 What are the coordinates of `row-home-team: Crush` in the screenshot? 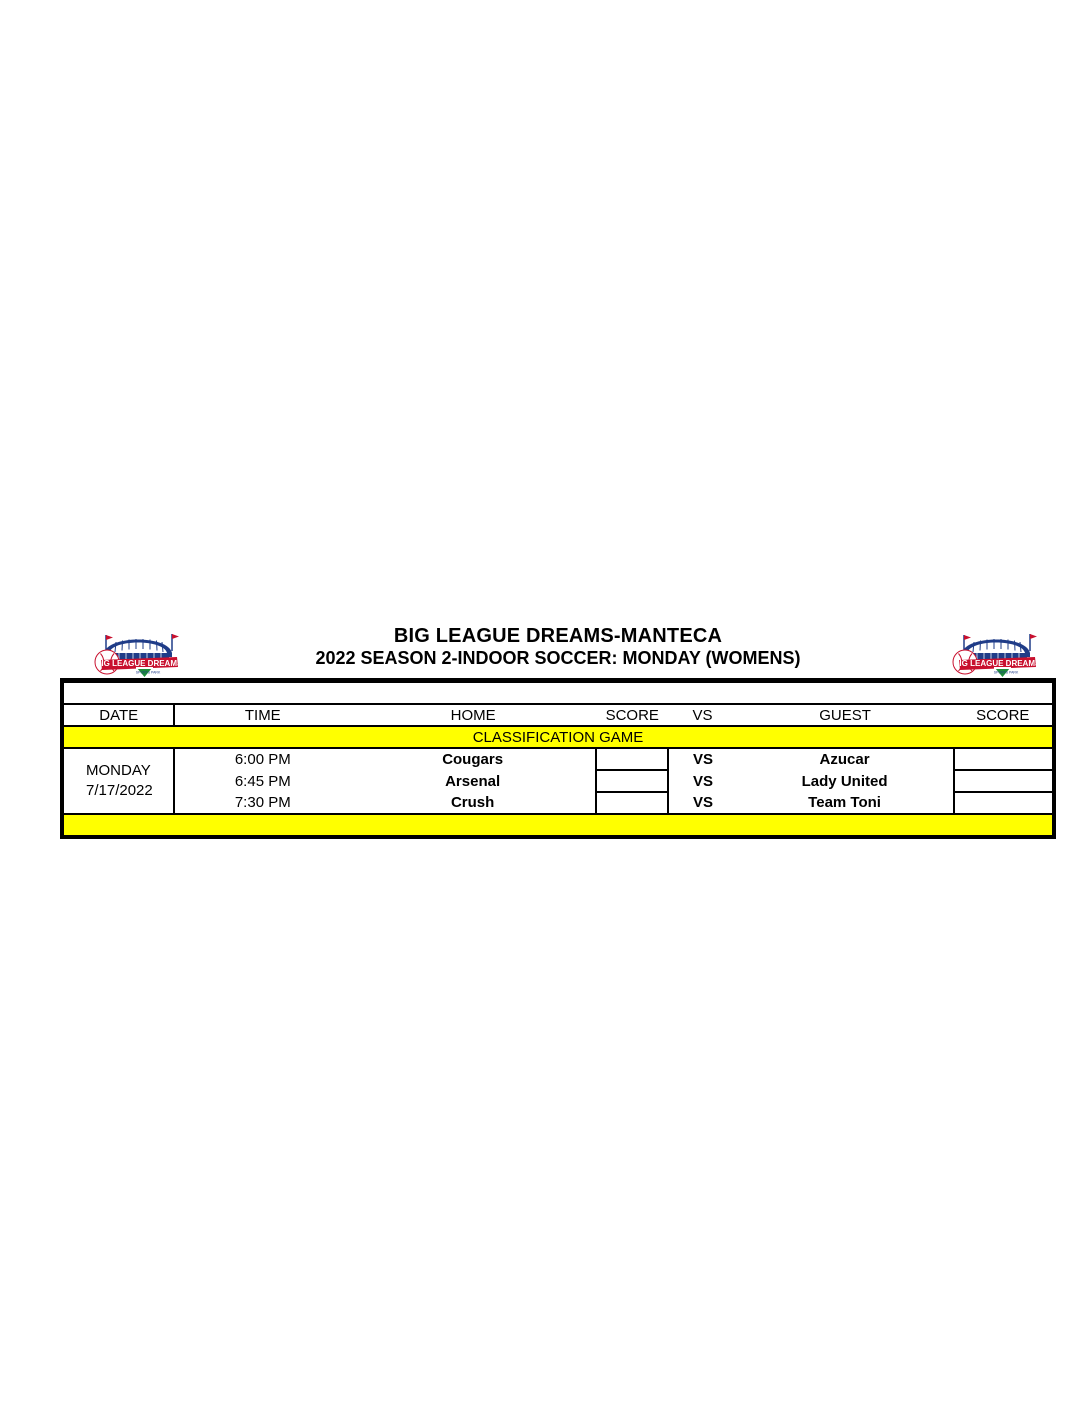 It's located at (473, 803).